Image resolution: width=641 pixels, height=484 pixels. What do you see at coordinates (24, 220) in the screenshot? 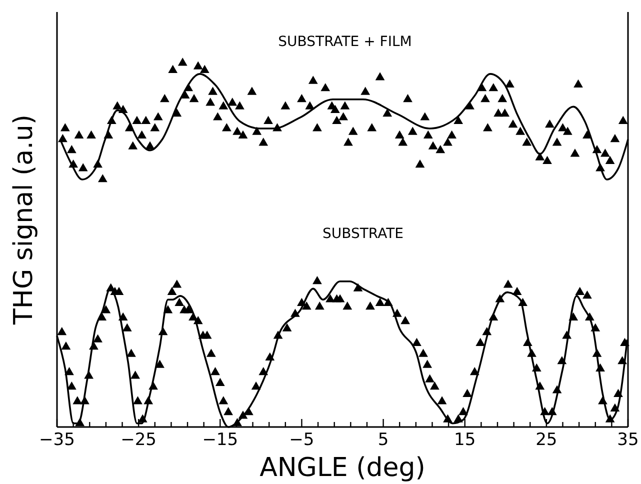
I see `y-axis-title: THG signal (a.u)` at bounding box center [24, 220].